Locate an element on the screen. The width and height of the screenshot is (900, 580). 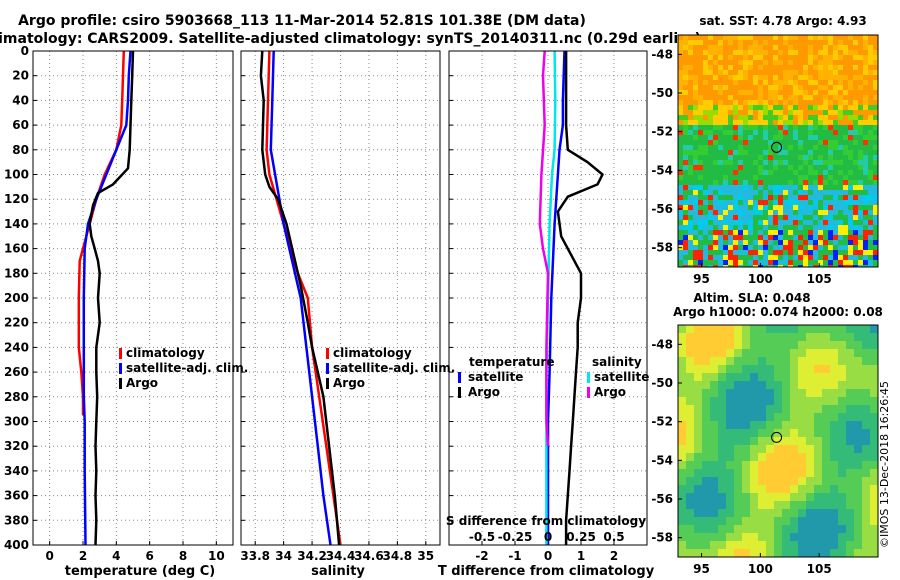
x-tick-label: 8 is located at coordinates (183, 556).